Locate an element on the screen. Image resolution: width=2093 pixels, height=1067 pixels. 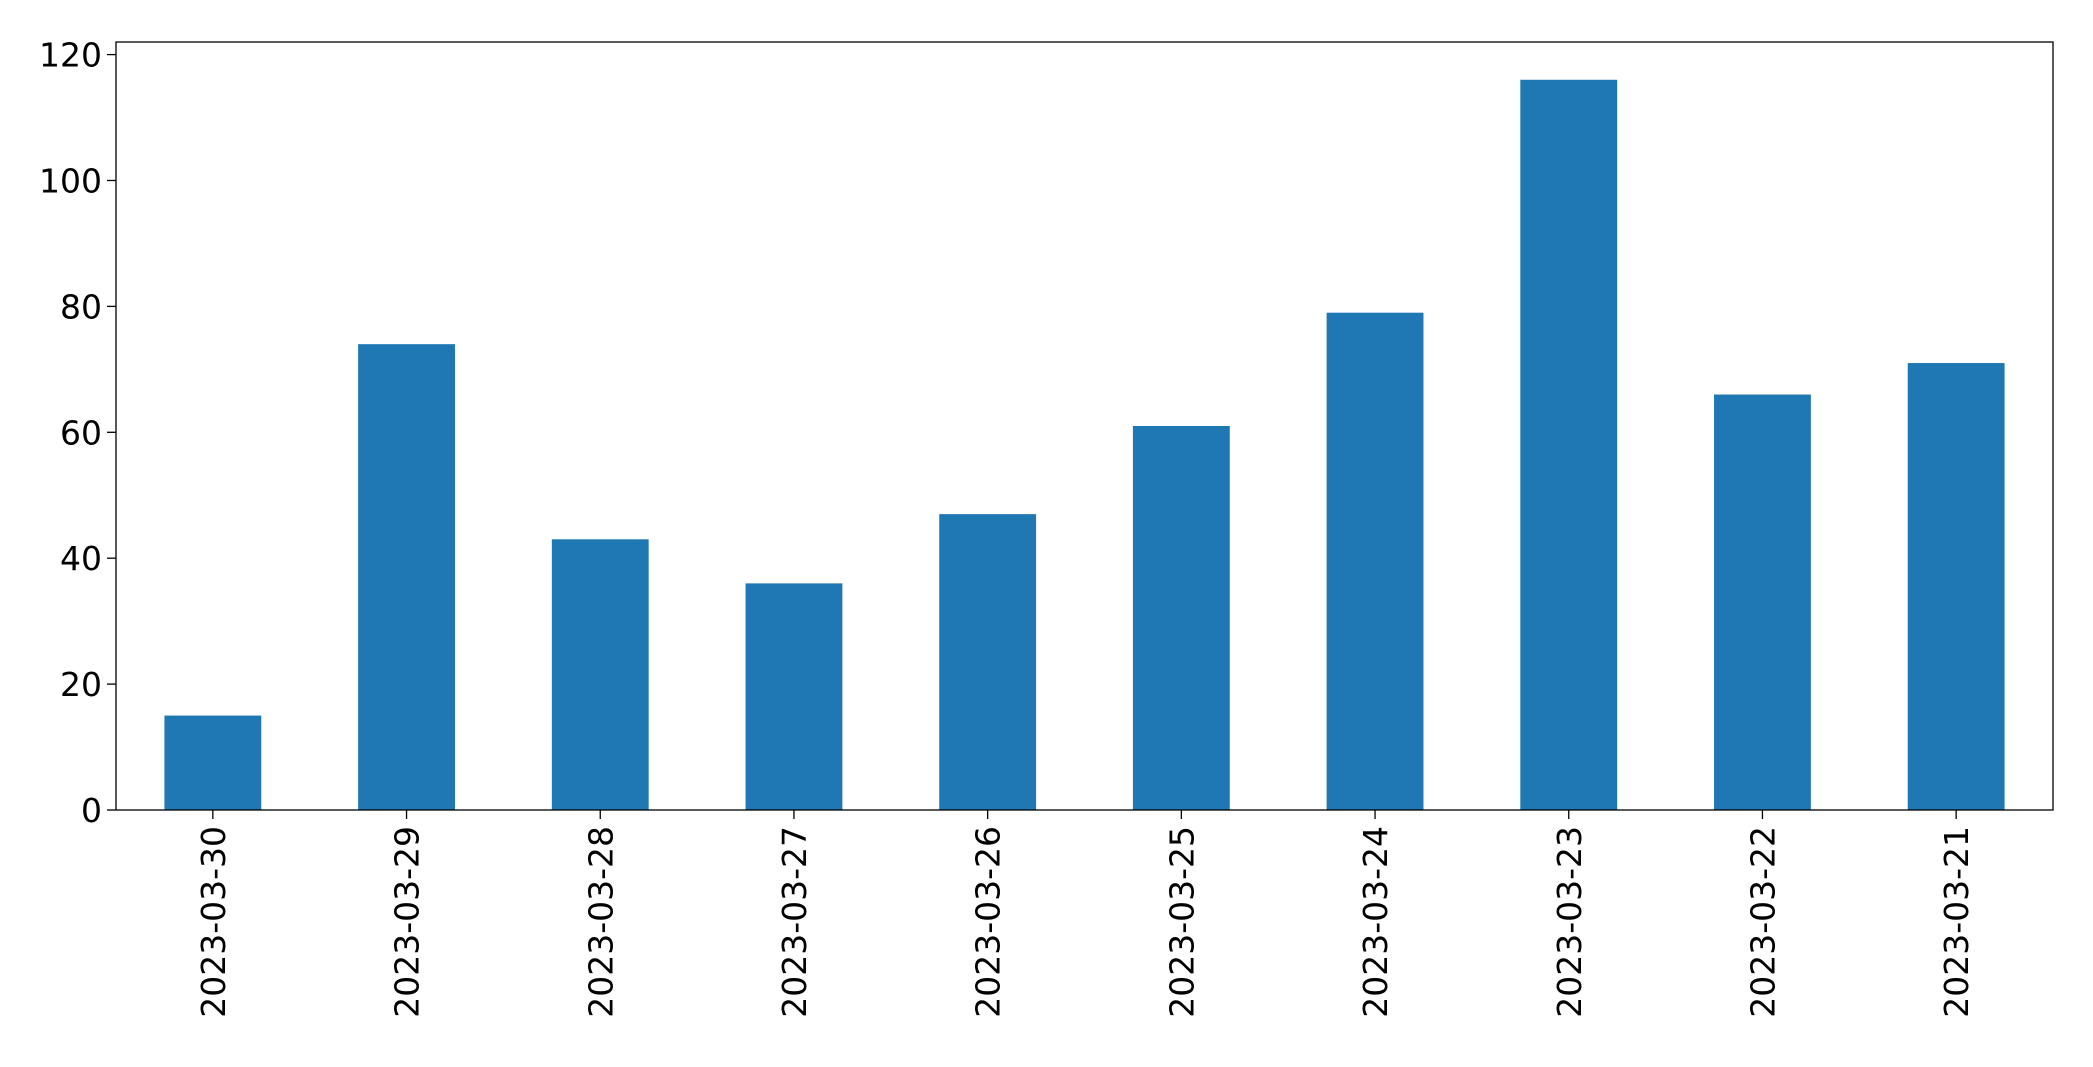
x-tick-label: 2023-03-22 is located at coordinates (1762, 922).